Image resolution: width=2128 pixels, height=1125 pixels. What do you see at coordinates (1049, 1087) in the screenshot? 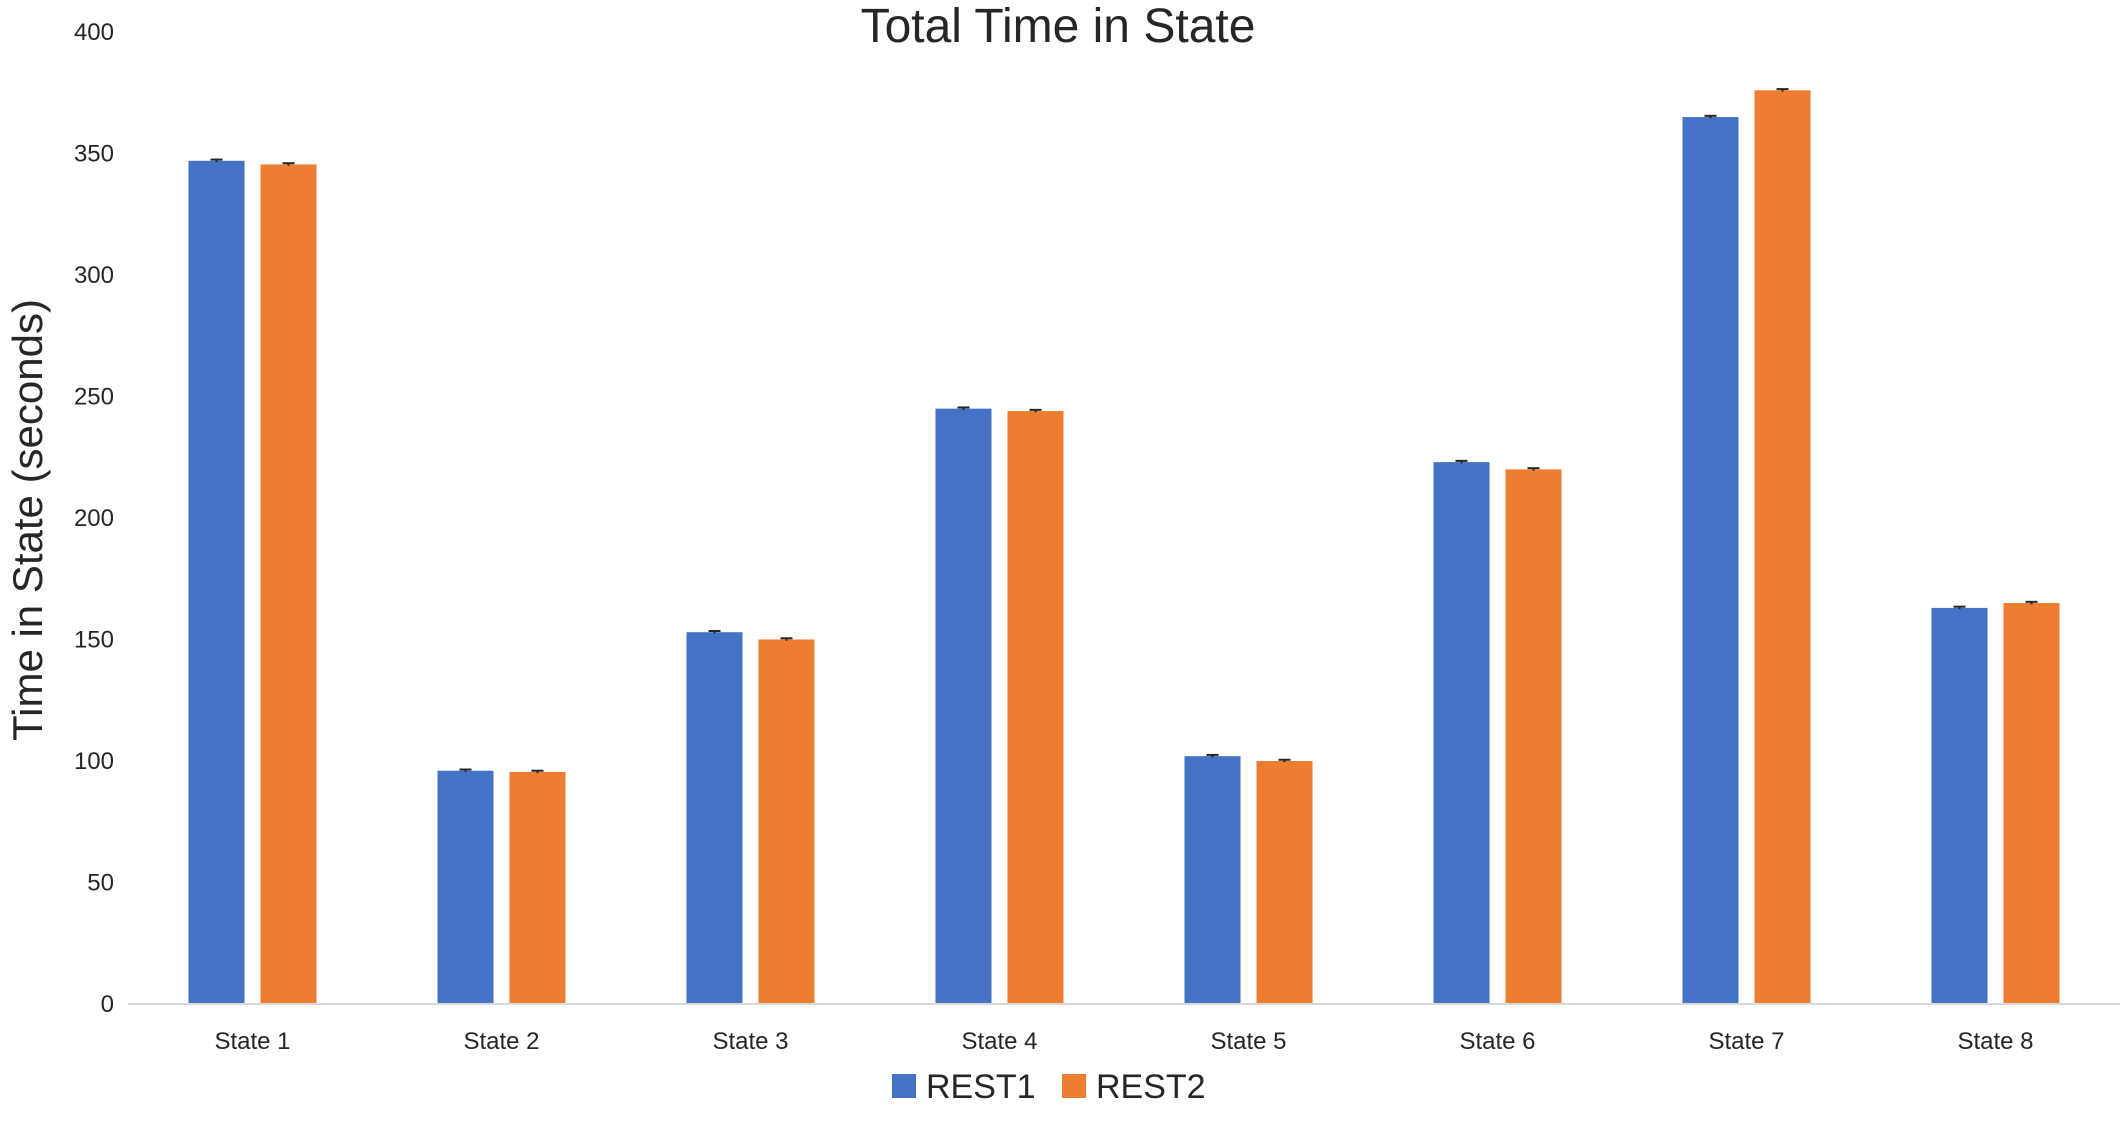
I see `legend: REST1 REST2` at bounding box center [1049, 1087].